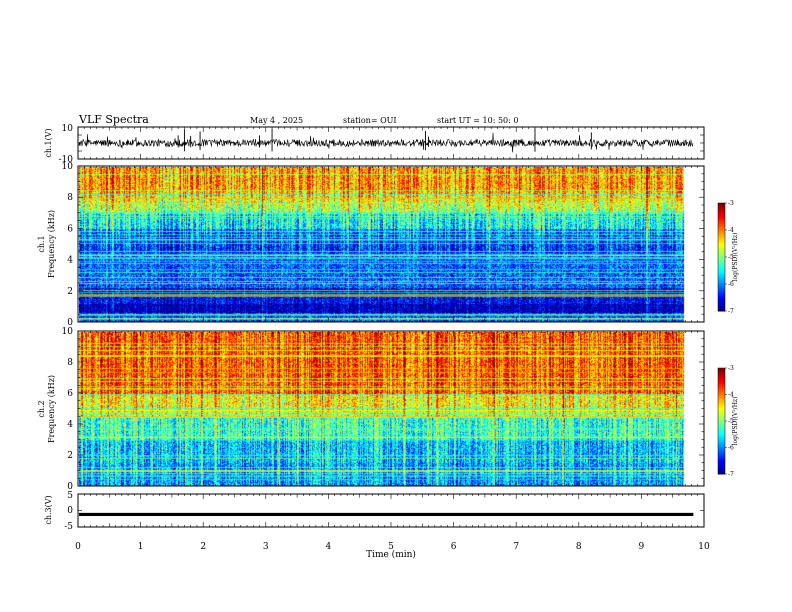 The image size is (792, 612). What do you see at coordinates (454, 547) in the screenshot?
I see `time-axis-tick-label: 6` at bounding box center [454, 547].